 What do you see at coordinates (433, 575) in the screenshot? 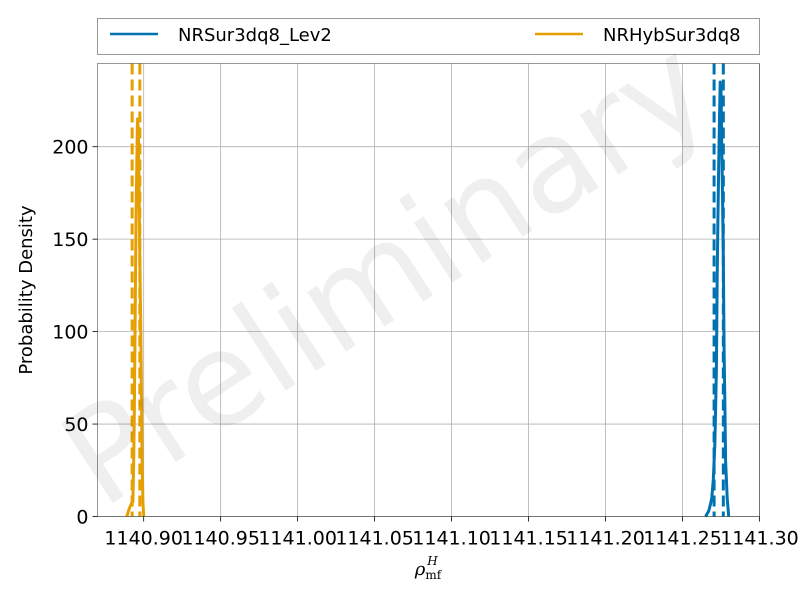
I see `x-axis-label-sub: mf` at bounding box center [433, 575].